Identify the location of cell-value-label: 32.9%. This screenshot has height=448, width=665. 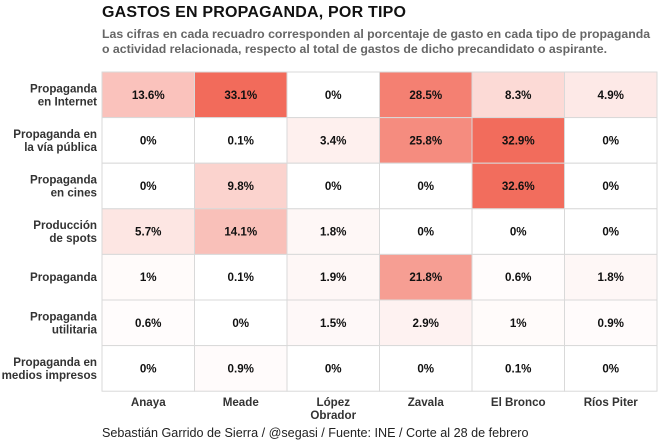
(518, 140).